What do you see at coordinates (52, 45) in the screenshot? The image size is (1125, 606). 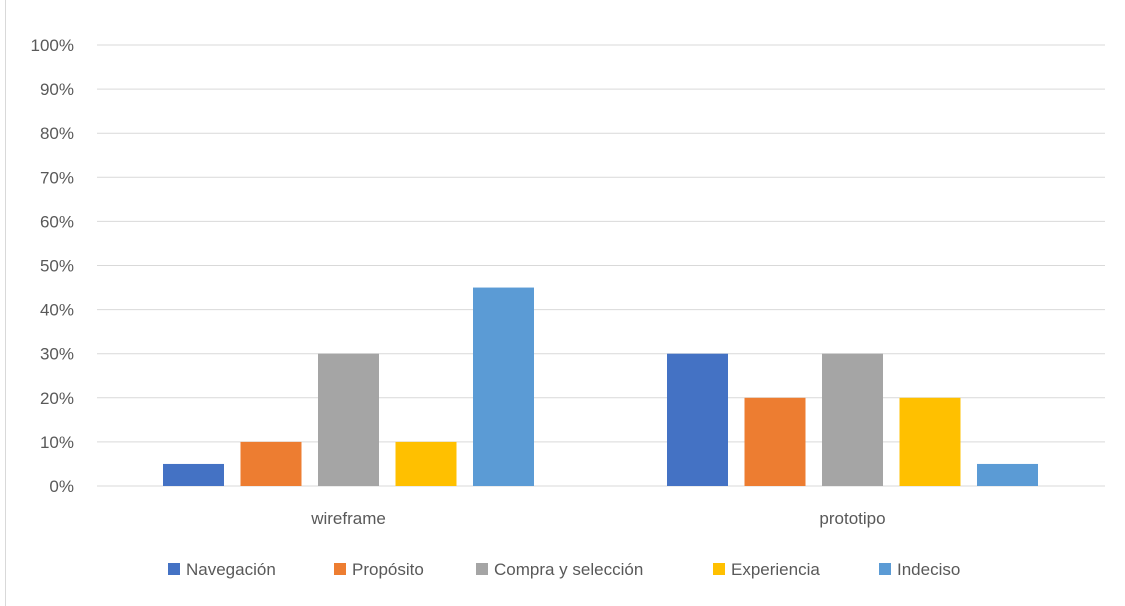 I see `y-tick-label: 100%` at bounding box center [52, 45].